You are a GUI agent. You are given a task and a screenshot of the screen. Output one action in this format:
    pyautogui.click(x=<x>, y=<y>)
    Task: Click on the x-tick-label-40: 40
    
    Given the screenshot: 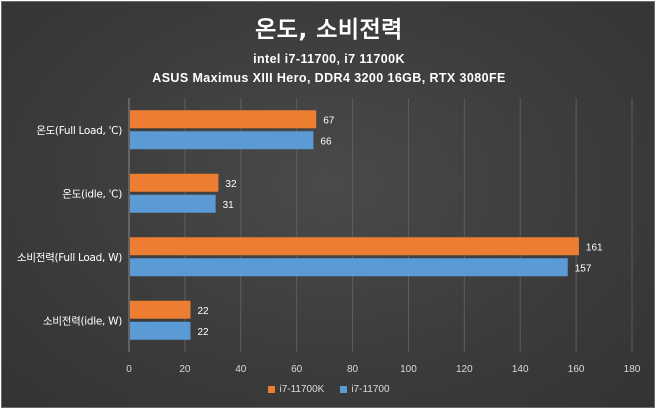 What is the action you would take?
    pyautogui.click(x=241, y=369)
    